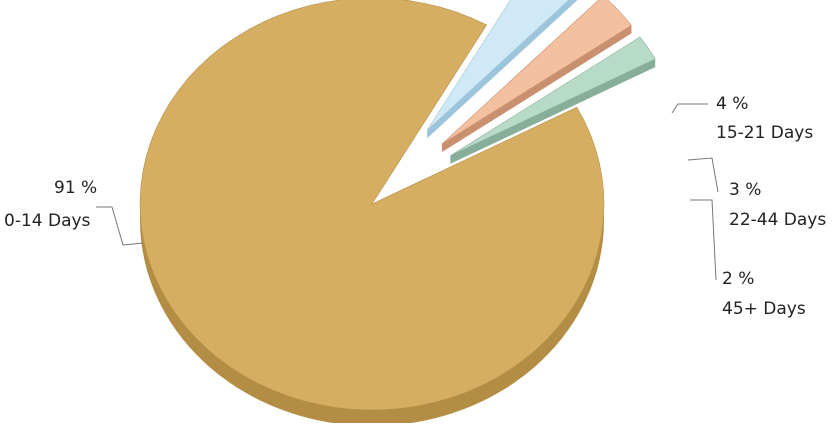 Image resolution: width=835 pixels, height=428 pixels. I want to click on slice-value-label-15-21-days: 4 %, so click(732, 104).